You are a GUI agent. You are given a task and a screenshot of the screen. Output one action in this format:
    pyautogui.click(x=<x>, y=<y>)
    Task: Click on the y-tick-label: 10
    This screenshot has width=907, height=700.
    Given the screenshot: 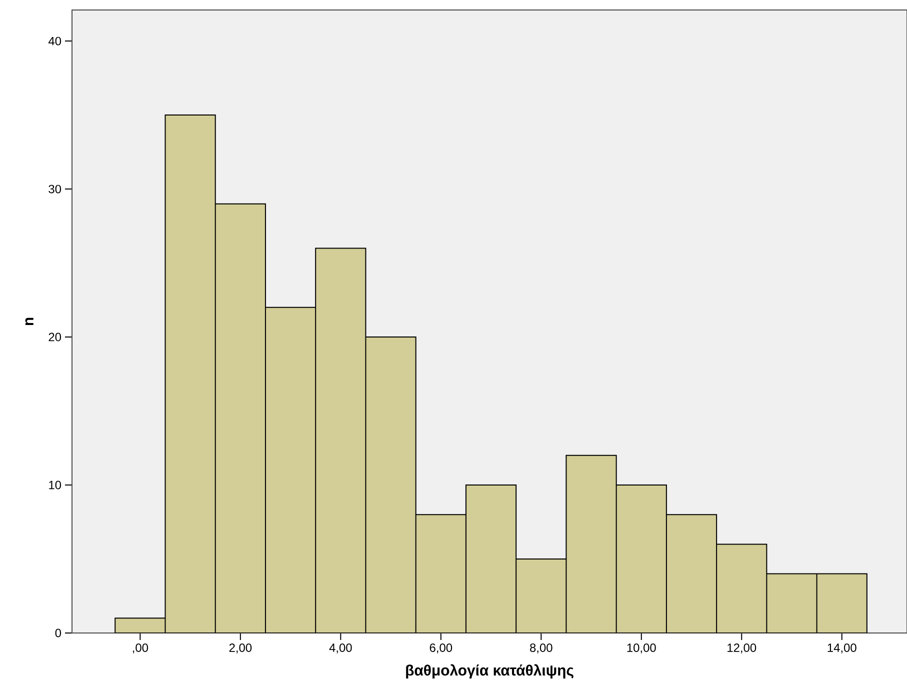 What is the action you would take?
    pyautogui.click(x=55, y=485)
    